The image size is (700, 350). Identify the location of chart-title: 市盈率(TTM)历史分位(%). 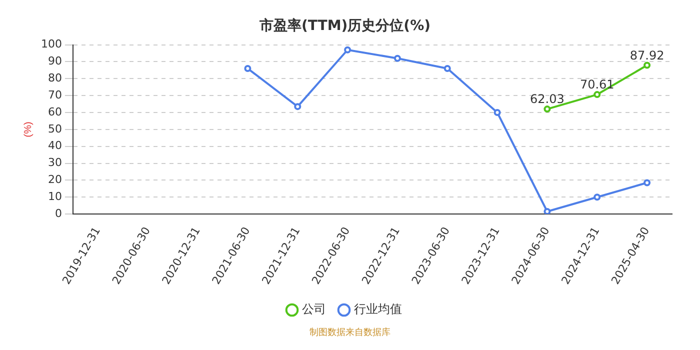
(344, 25).